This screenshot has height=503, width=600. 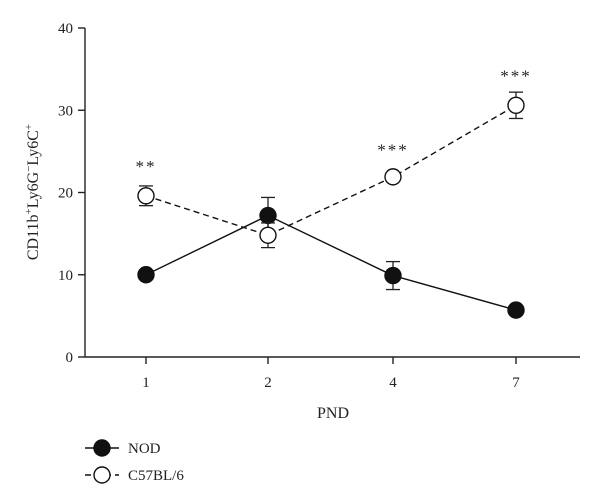 I want to click on y-axis-title-part: Ly6G, so click(x=33, y=189).